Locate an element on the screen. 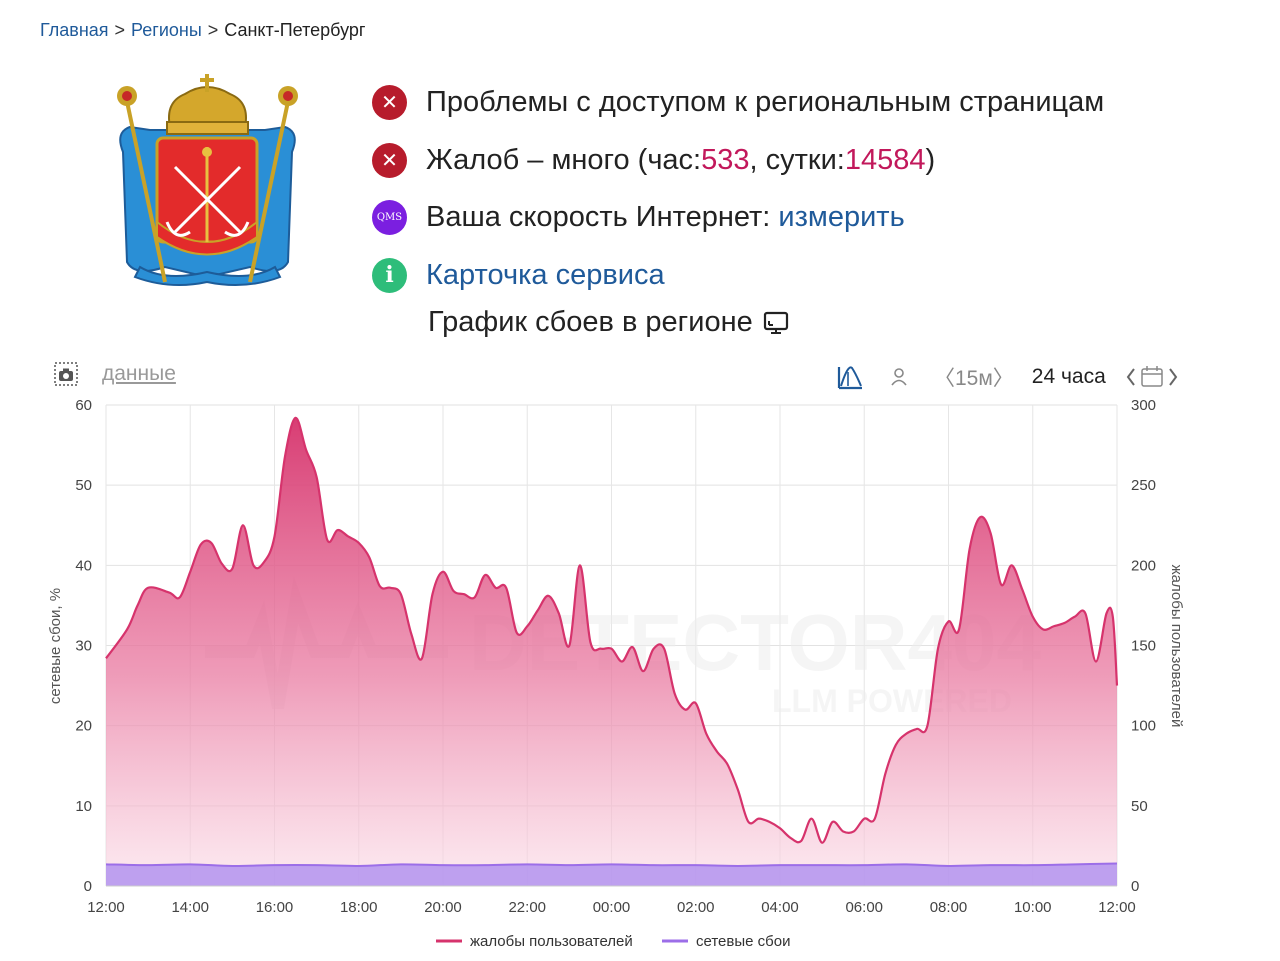 This screenshot has width=1280, height=961. y-left-tick-label: 40 is located at coordinates (83, 565).